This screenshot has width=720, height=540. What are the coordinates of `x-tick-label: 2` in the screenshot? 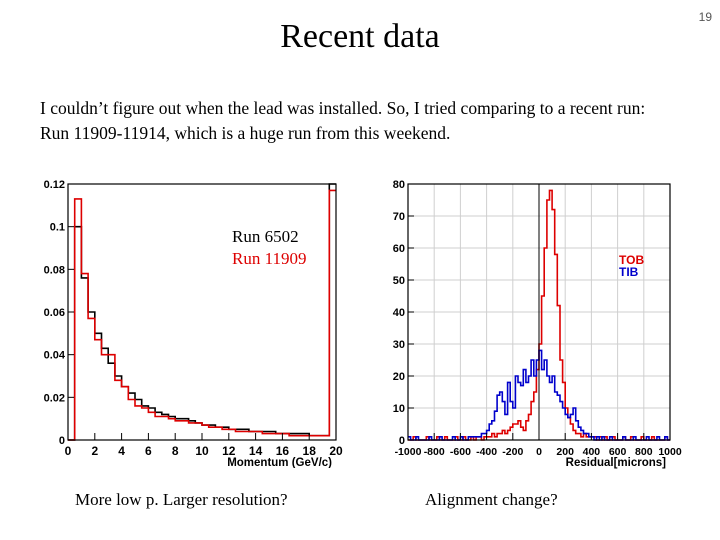 It's located at (94, 451).